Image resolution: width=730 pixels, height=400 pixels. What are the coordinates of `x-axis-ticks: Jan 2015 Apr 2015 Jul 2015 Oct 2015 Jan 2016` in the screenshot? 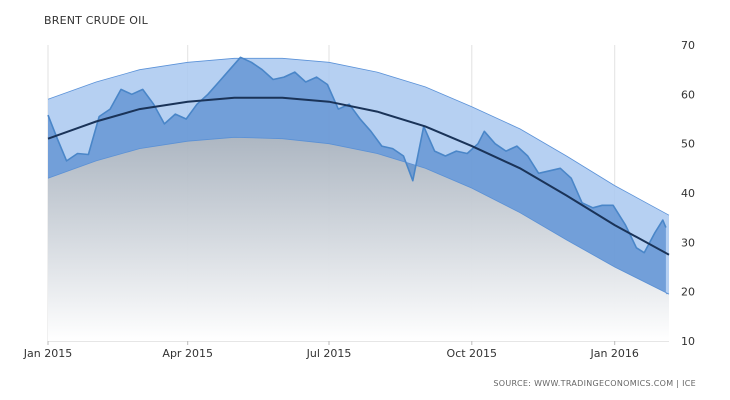 It's located at (331, 350).